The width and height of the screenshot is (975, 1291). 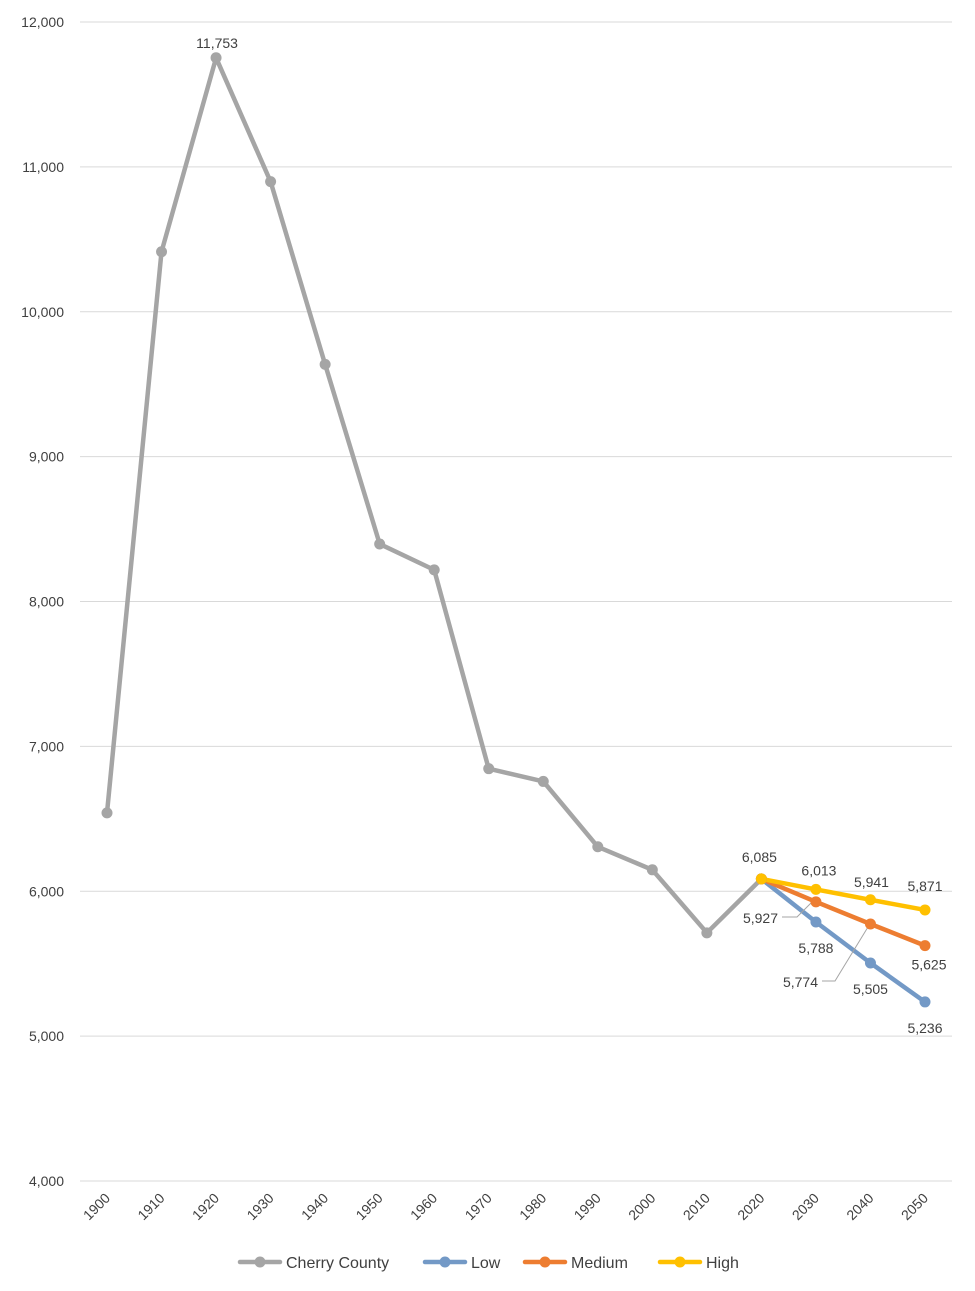 I want to click on legend-item-high: High, so click(x=698, y=1263).